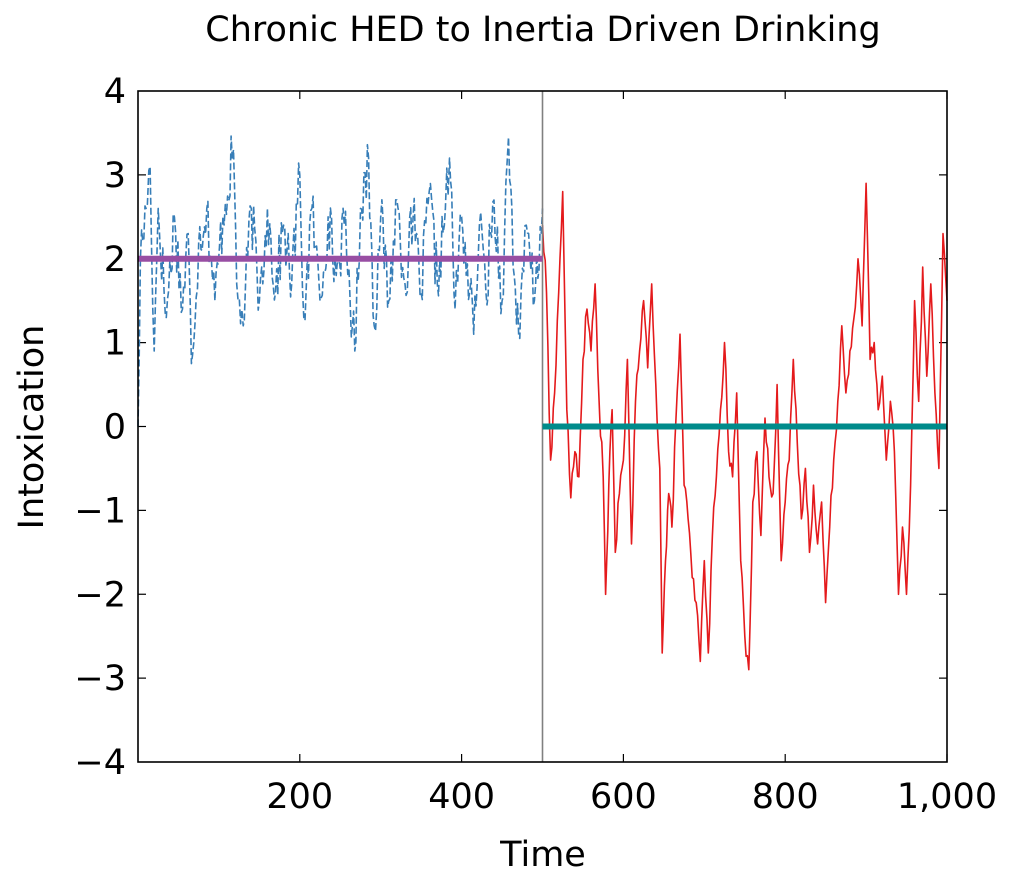 The width and height of the screenshot is (1010, 882). Describe the element at coordinates (947, 797) in the screenshot. I see `x-tick-label: 1,000` at that location.